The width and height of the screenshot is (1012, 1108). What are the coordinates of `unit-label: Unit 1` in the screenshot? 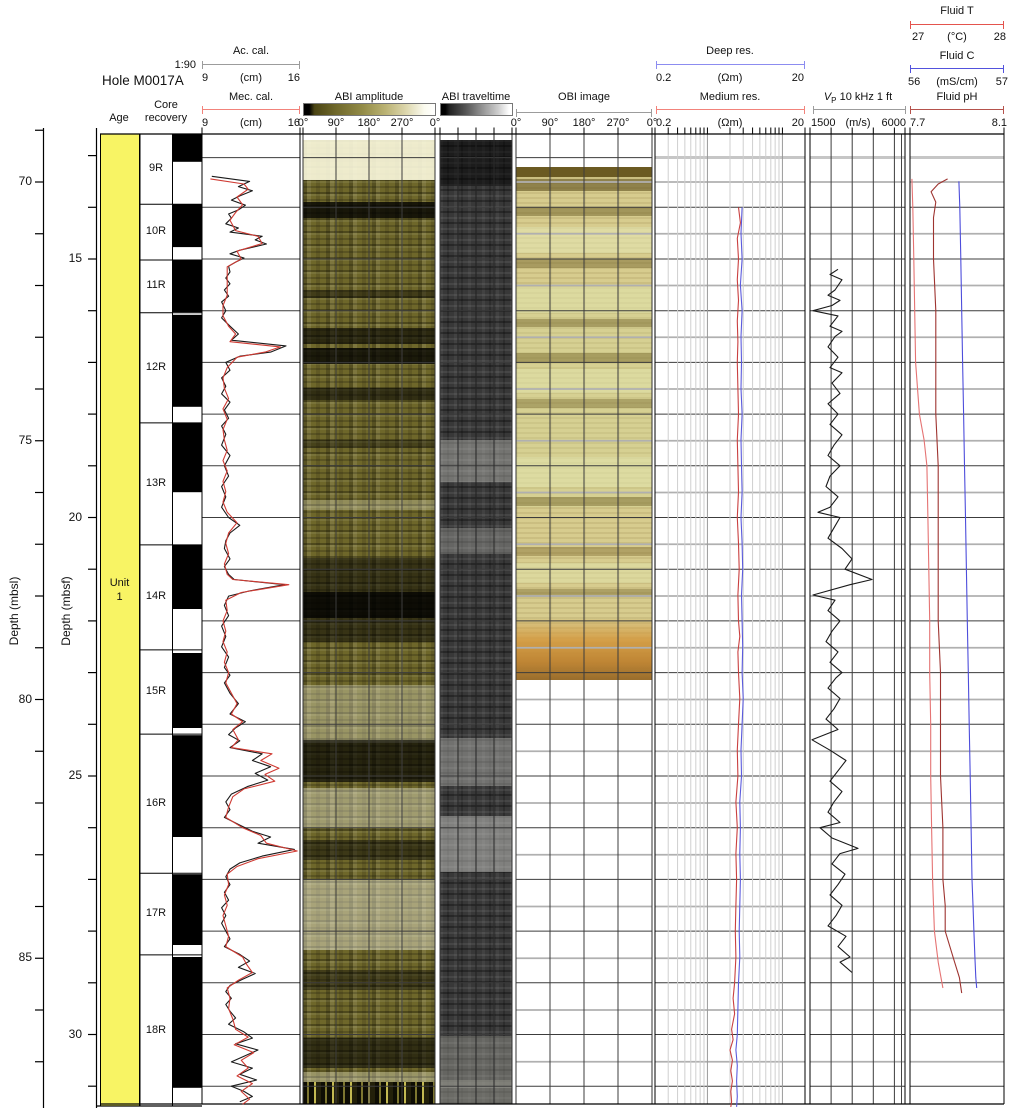 It's located at (119, 590).